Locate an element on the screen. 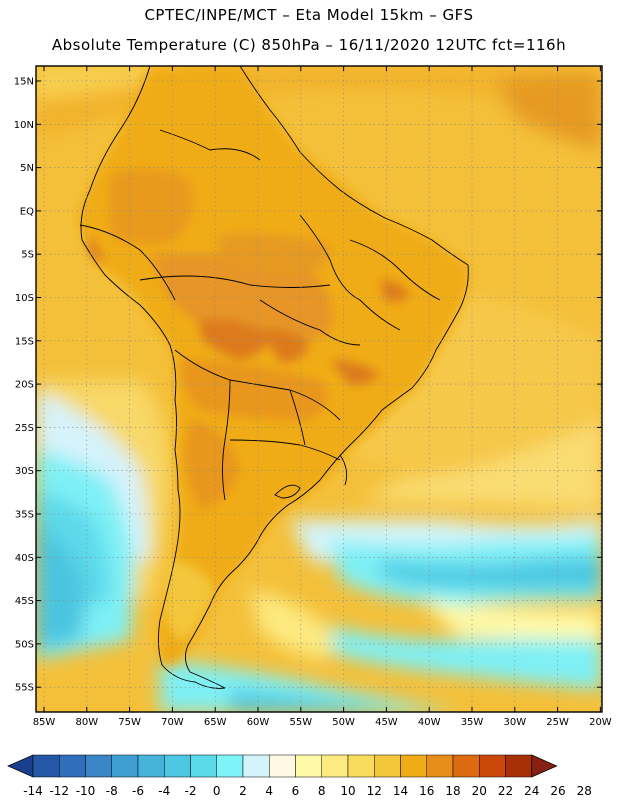 This screenshot has width=618, height=800. colorbar-label: 0 is located at coordinates (217, 791).